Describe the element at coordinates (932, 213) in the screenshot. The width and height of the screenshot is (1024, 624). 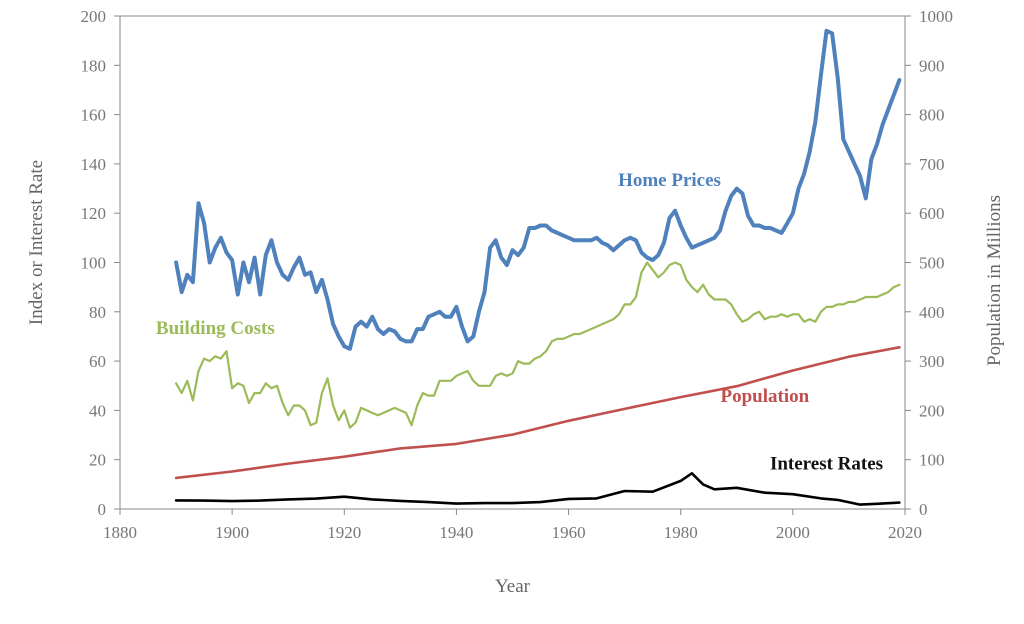
I see `y2-tick-label: 600` at that location.